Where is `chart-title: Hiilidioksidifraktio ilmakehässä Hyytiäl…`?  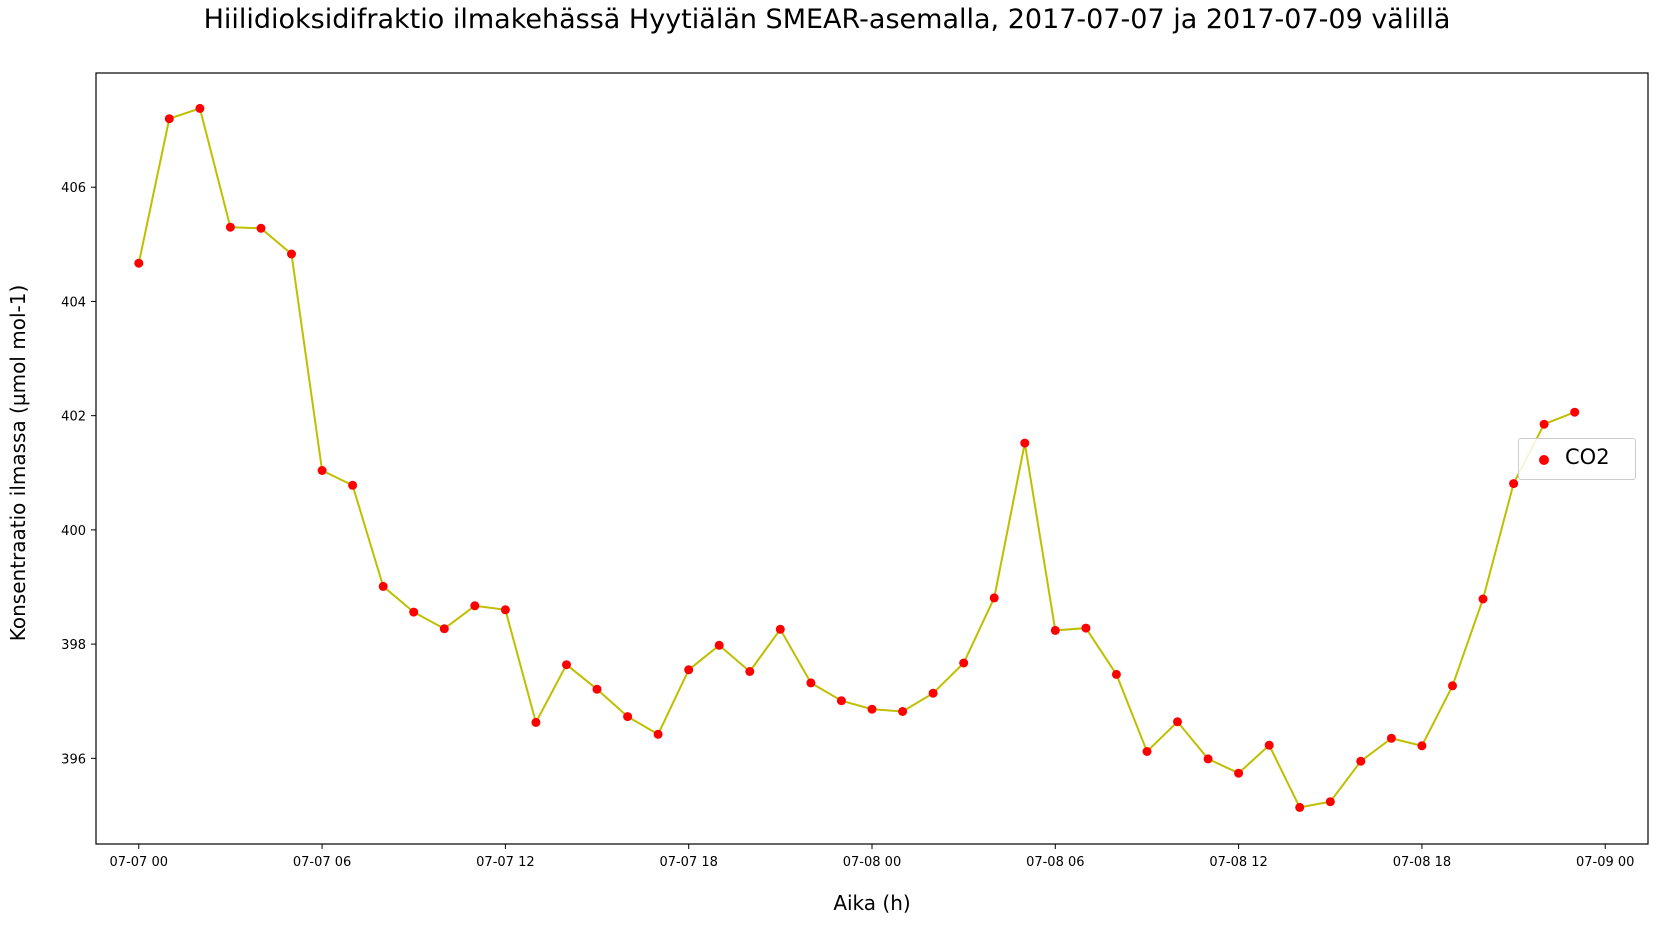
chart-title: Hiilidioksidifraktio ilmakehässä Hyytiäl… is located at coordinates (827, 19).